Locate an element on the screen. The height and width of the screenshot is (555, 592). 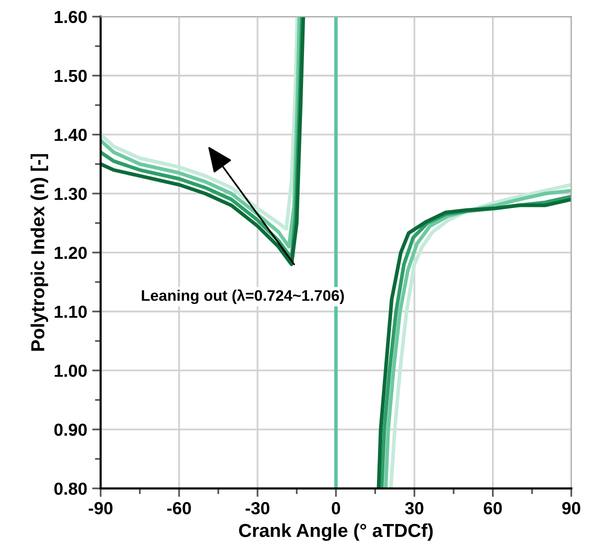
y-tick-label: 1.60 is located at coordinates (70, 17).